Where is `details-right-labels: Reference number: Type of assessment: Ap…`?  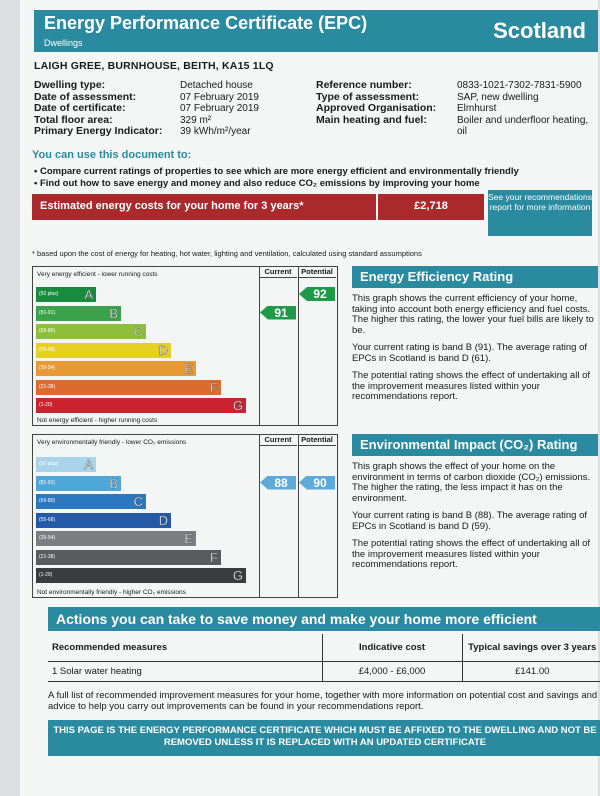 details-right-labels: Reference number: Type of assessment: Ap… is located at coordinates (384, 102).